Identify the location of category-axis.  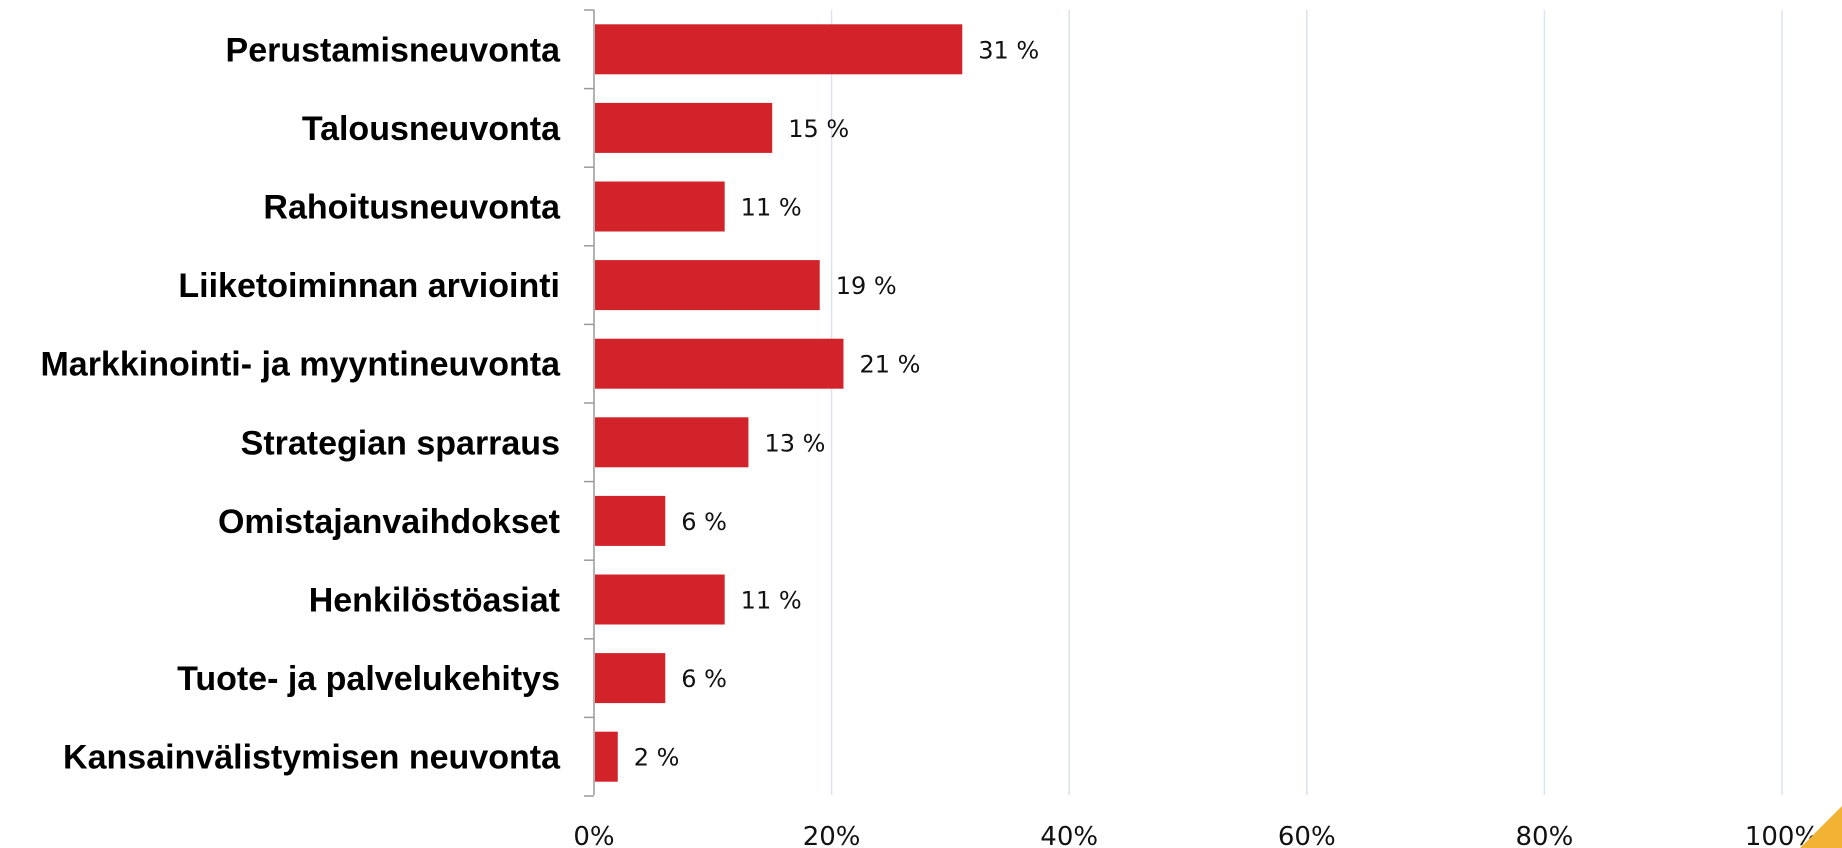
(589, 403).